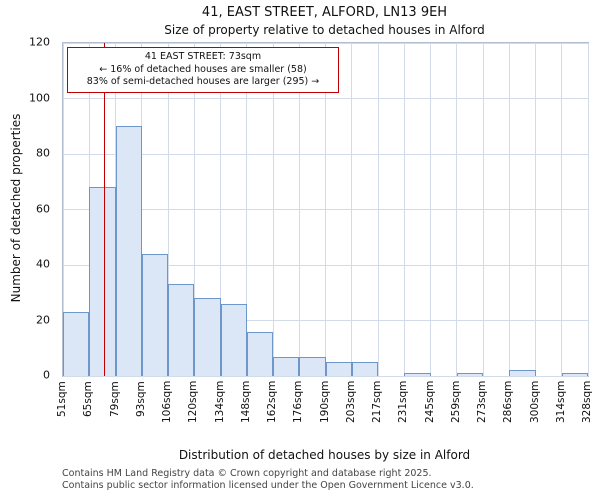  Describe the element at coordinates (104, 209) in the screenshot. I see `marker-line` at that location.